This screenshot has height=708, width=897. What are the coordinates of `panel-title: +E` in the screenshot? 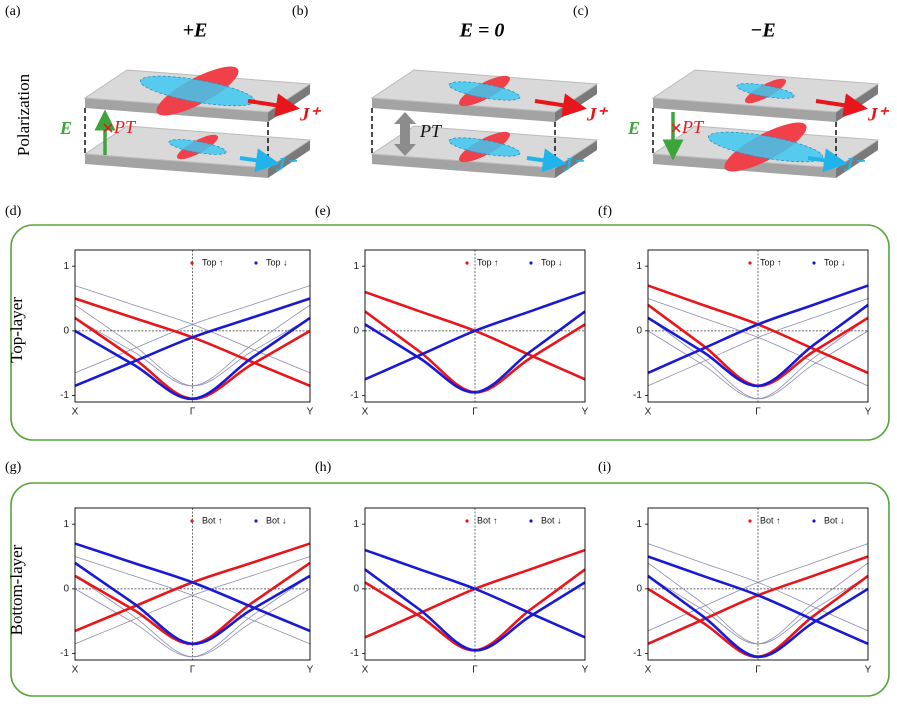 It's located at (195, 31).